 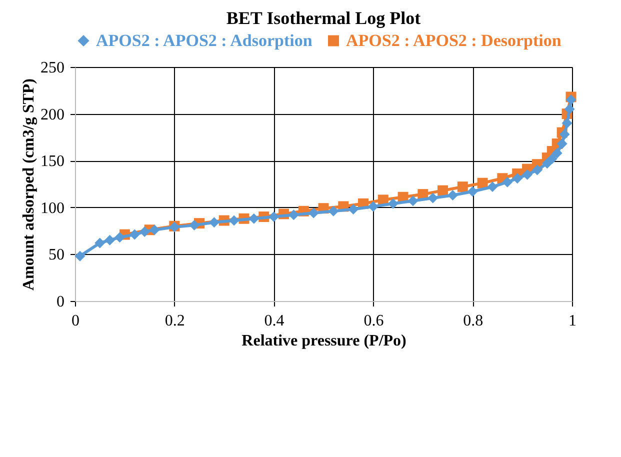 What do you see at coordinates (572, 321) in the screenshot?
I see `x-tick-label: 1` at bounding box center [572, 321].